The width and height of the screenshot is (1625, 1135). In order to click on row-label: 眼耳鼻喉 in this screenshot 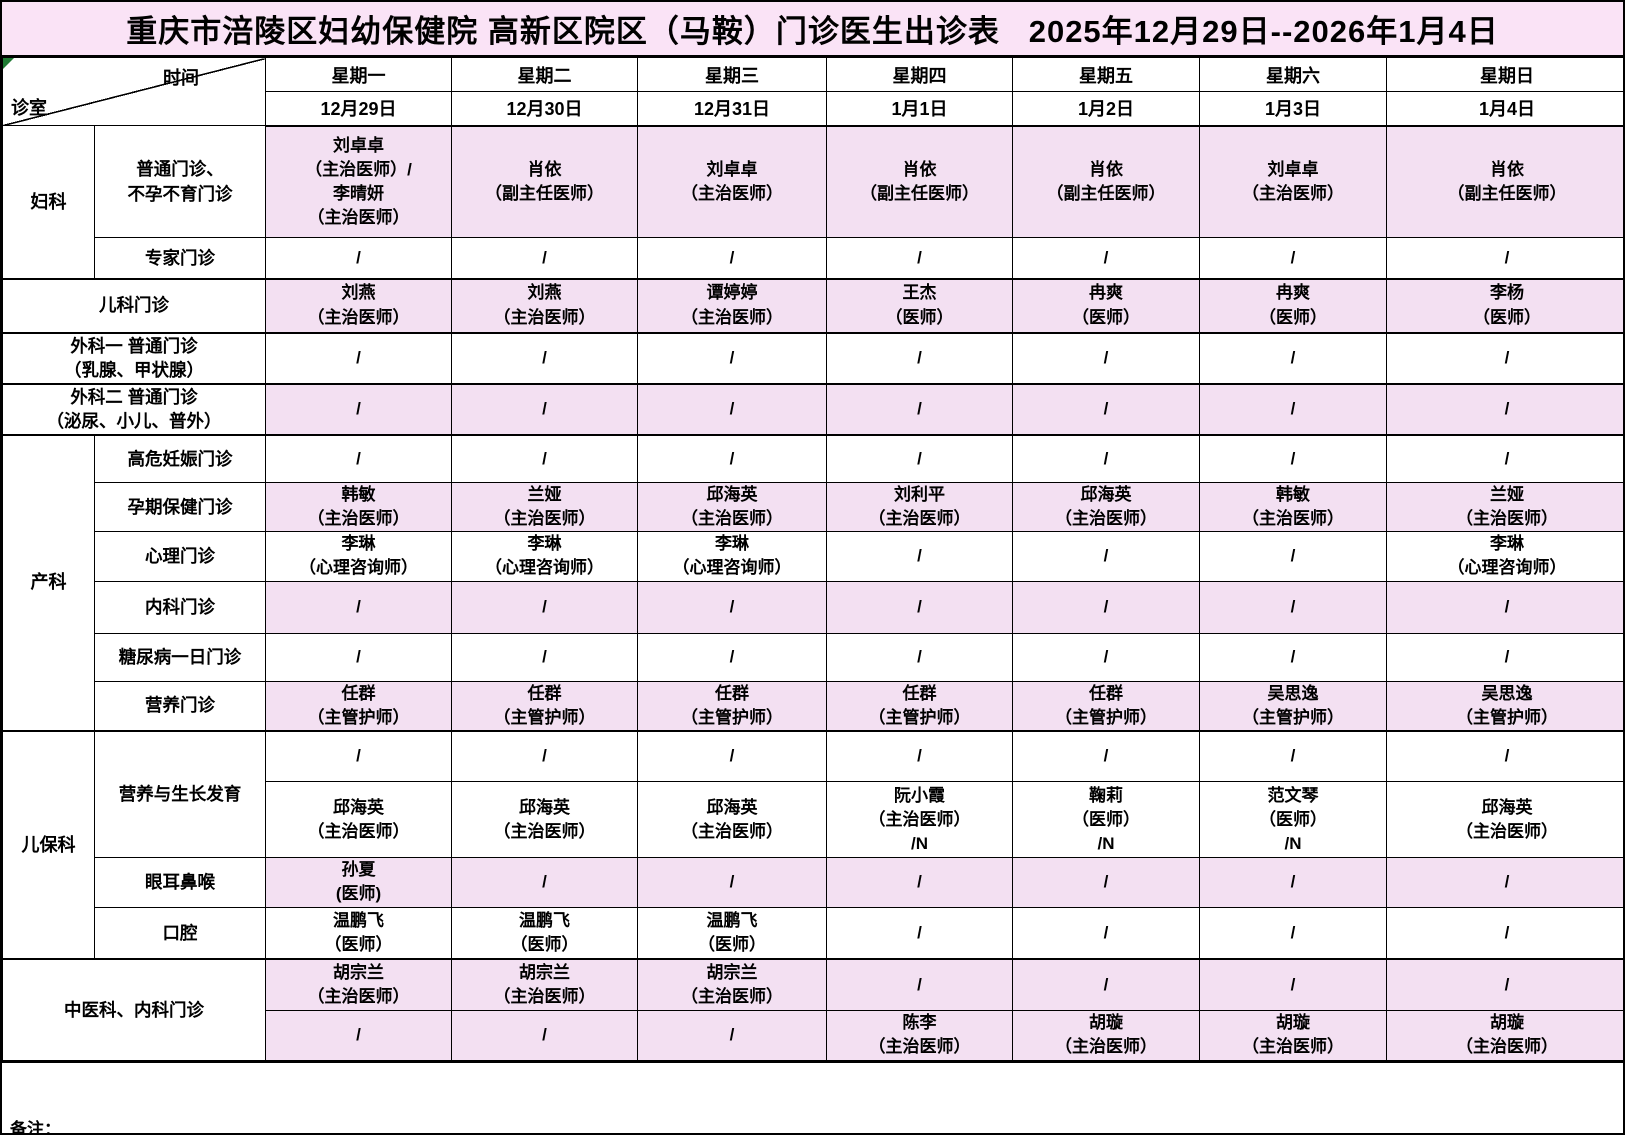, I will do `click(180, 882)`.